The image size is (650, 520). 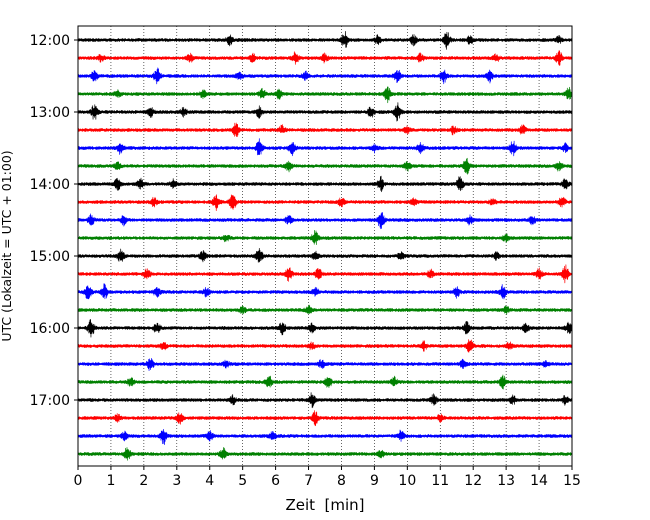 What do you see at coordinates (78, 481) in the screenshot?
I see `x-tick-label: 0` at bounding box center [78, 481].